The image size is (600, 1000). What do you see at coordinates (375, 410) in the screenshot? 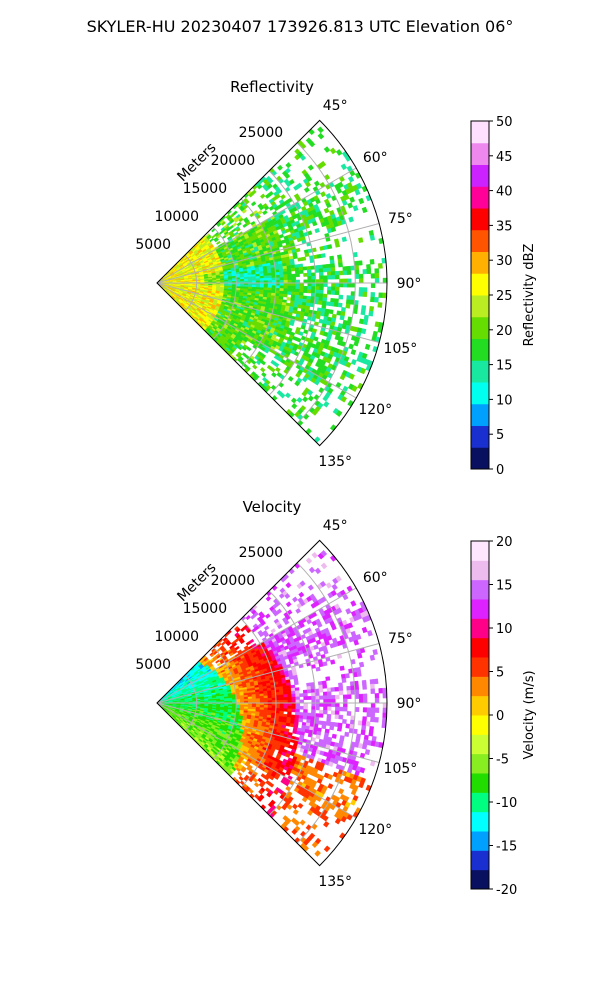
I see `azimuth-tick-label: 120°` at bounding box center [375, 410].